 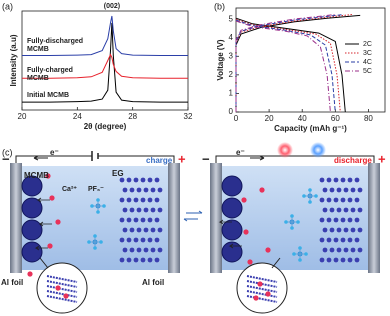 What do you see at coordinates (36, 175) in the screenshot?
I see `anode-label: MCMB` at bounding box center [36, 175].